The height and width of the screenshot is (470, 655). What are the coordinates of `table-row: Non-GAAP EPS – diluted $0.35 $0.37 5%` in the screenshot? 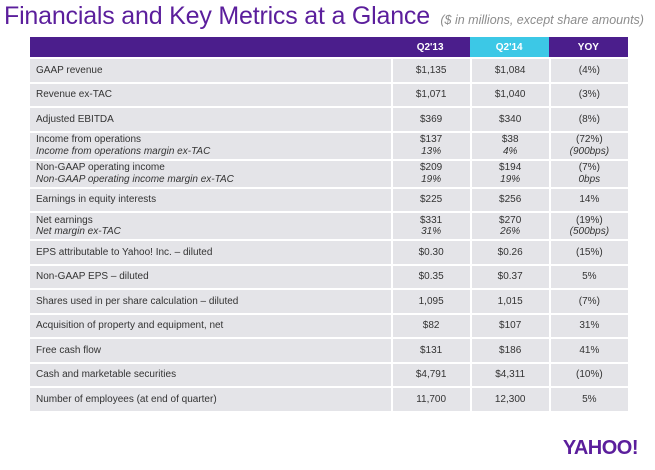 It's located at (329, 275).